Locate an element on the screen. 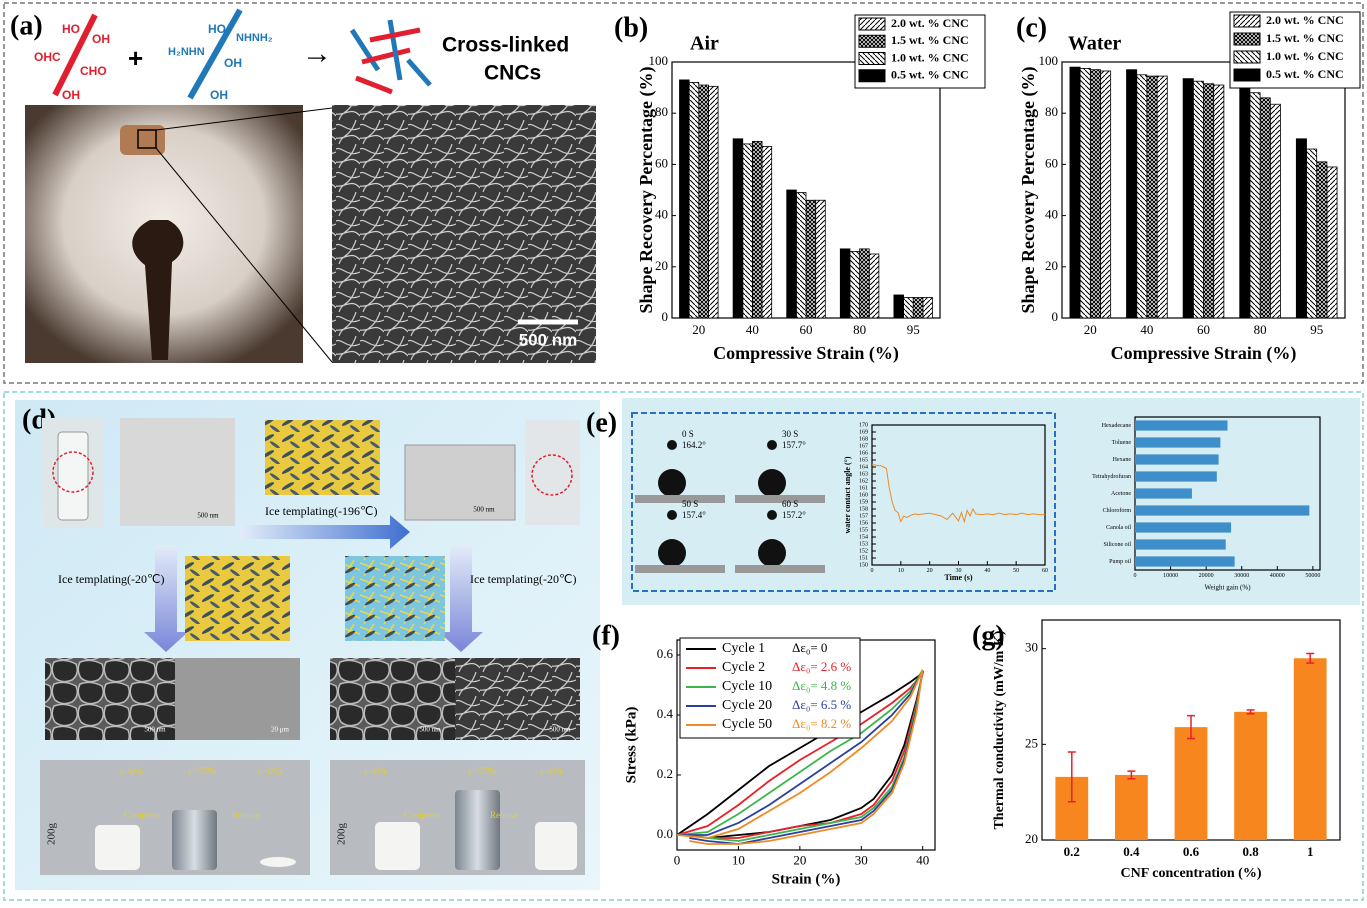  x-axis-label: Time (s) is located at coordinates (958, 577).